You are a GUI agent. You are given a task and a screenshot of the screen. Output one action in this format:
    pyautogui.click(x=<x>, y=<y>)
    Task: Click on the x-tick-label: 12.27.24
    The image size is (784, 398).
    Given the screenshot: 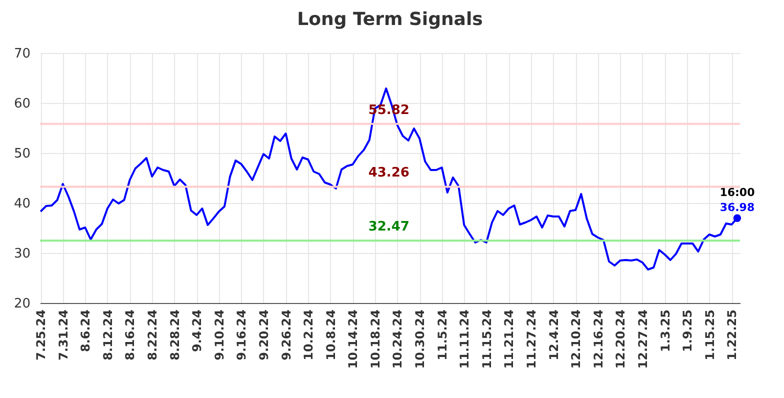 What is the action you would take?
    pyautogui.click(x=643, y=339)
    